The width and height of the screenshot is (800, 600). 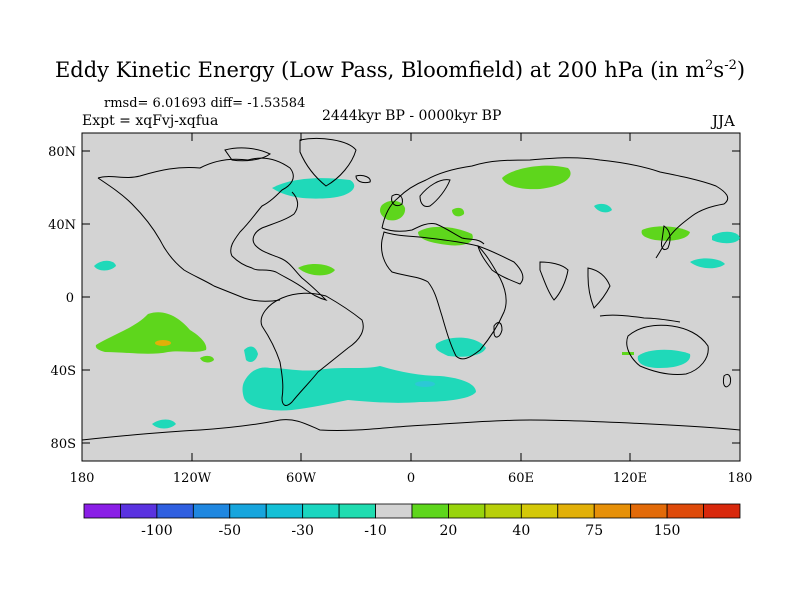 What do you see at coordinates (500, 265) in the screenshot?
I see `coast-arabia` at bounding box center [500, 265].